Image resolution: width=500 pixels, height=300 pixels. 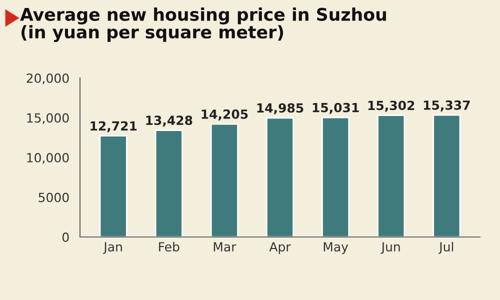 I want to click on data-label: 15,031, so click(x=335, y=108).